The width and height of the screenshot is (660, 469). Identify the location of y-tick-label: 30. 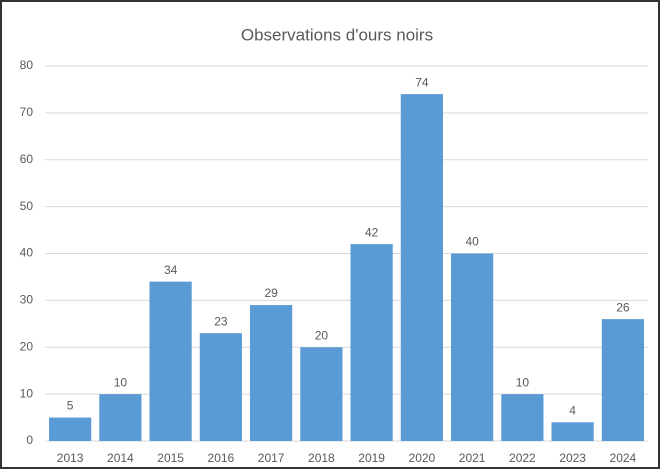
(27, 300).